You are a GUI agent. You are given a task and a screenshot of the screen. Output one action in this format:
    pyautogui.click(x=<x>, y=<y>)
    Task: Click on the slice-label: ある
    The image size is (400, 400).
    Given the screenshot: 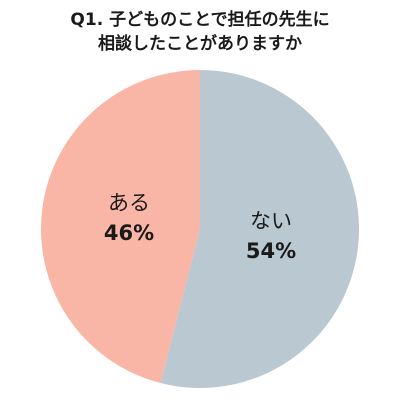 What is the action you would take?
    pyautogui.click(x=129, y=203)
    